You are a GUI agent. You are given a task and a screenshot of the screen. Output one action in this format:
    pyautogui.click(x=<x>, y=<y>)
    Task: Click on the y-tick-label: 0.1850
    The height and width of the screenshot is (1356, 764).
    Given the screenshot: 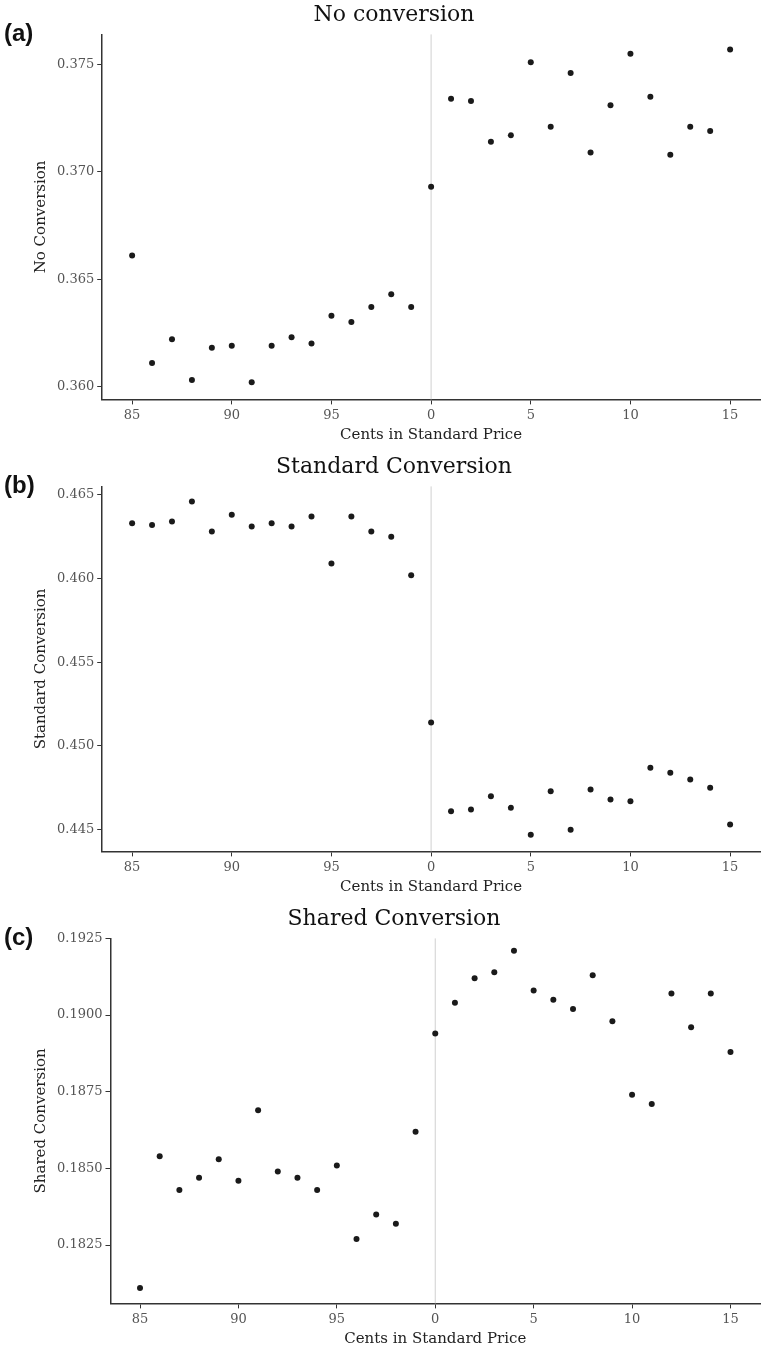 What is the action you would take?
    pyautogui.click(x=79, y=1167)
    